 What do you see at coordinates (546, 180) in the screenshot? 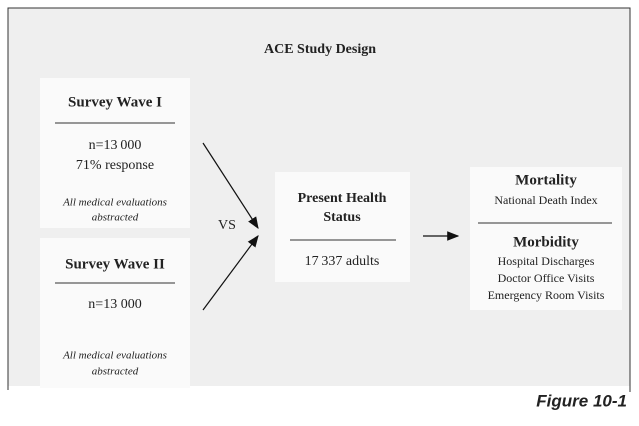
I see `heading: Mortality` at bounding box center [546, 180].